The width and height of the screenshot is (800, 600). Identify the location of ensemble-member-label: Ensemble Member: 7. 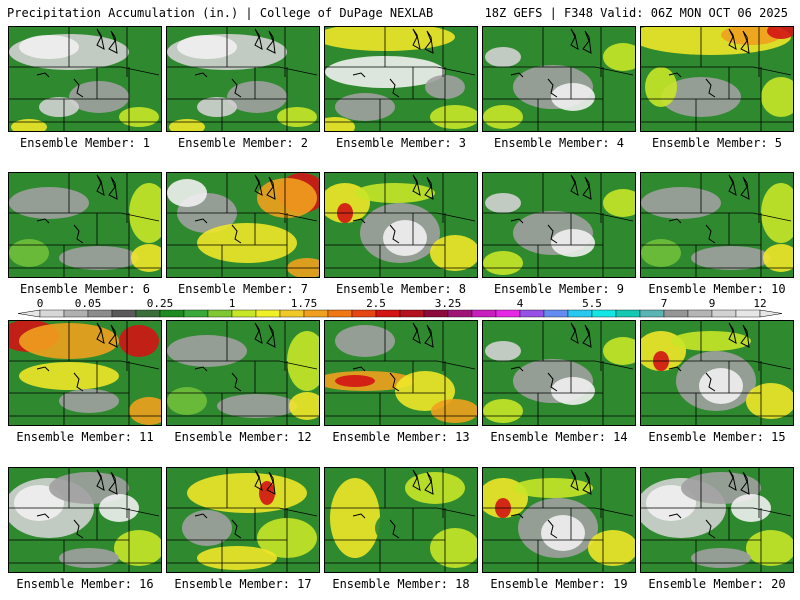
(243, 289).